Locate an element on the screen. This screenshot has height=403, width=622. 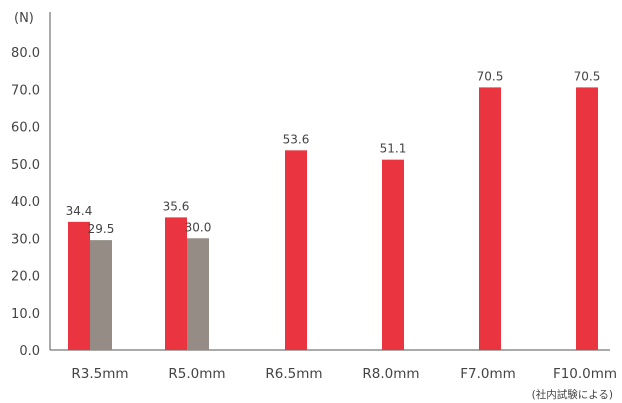
y-axis-ticks: 0.0 10.0 20.0 30.0 40.0 50.0 60.0 70.0 80.0 is located at coordinates (25, 202).